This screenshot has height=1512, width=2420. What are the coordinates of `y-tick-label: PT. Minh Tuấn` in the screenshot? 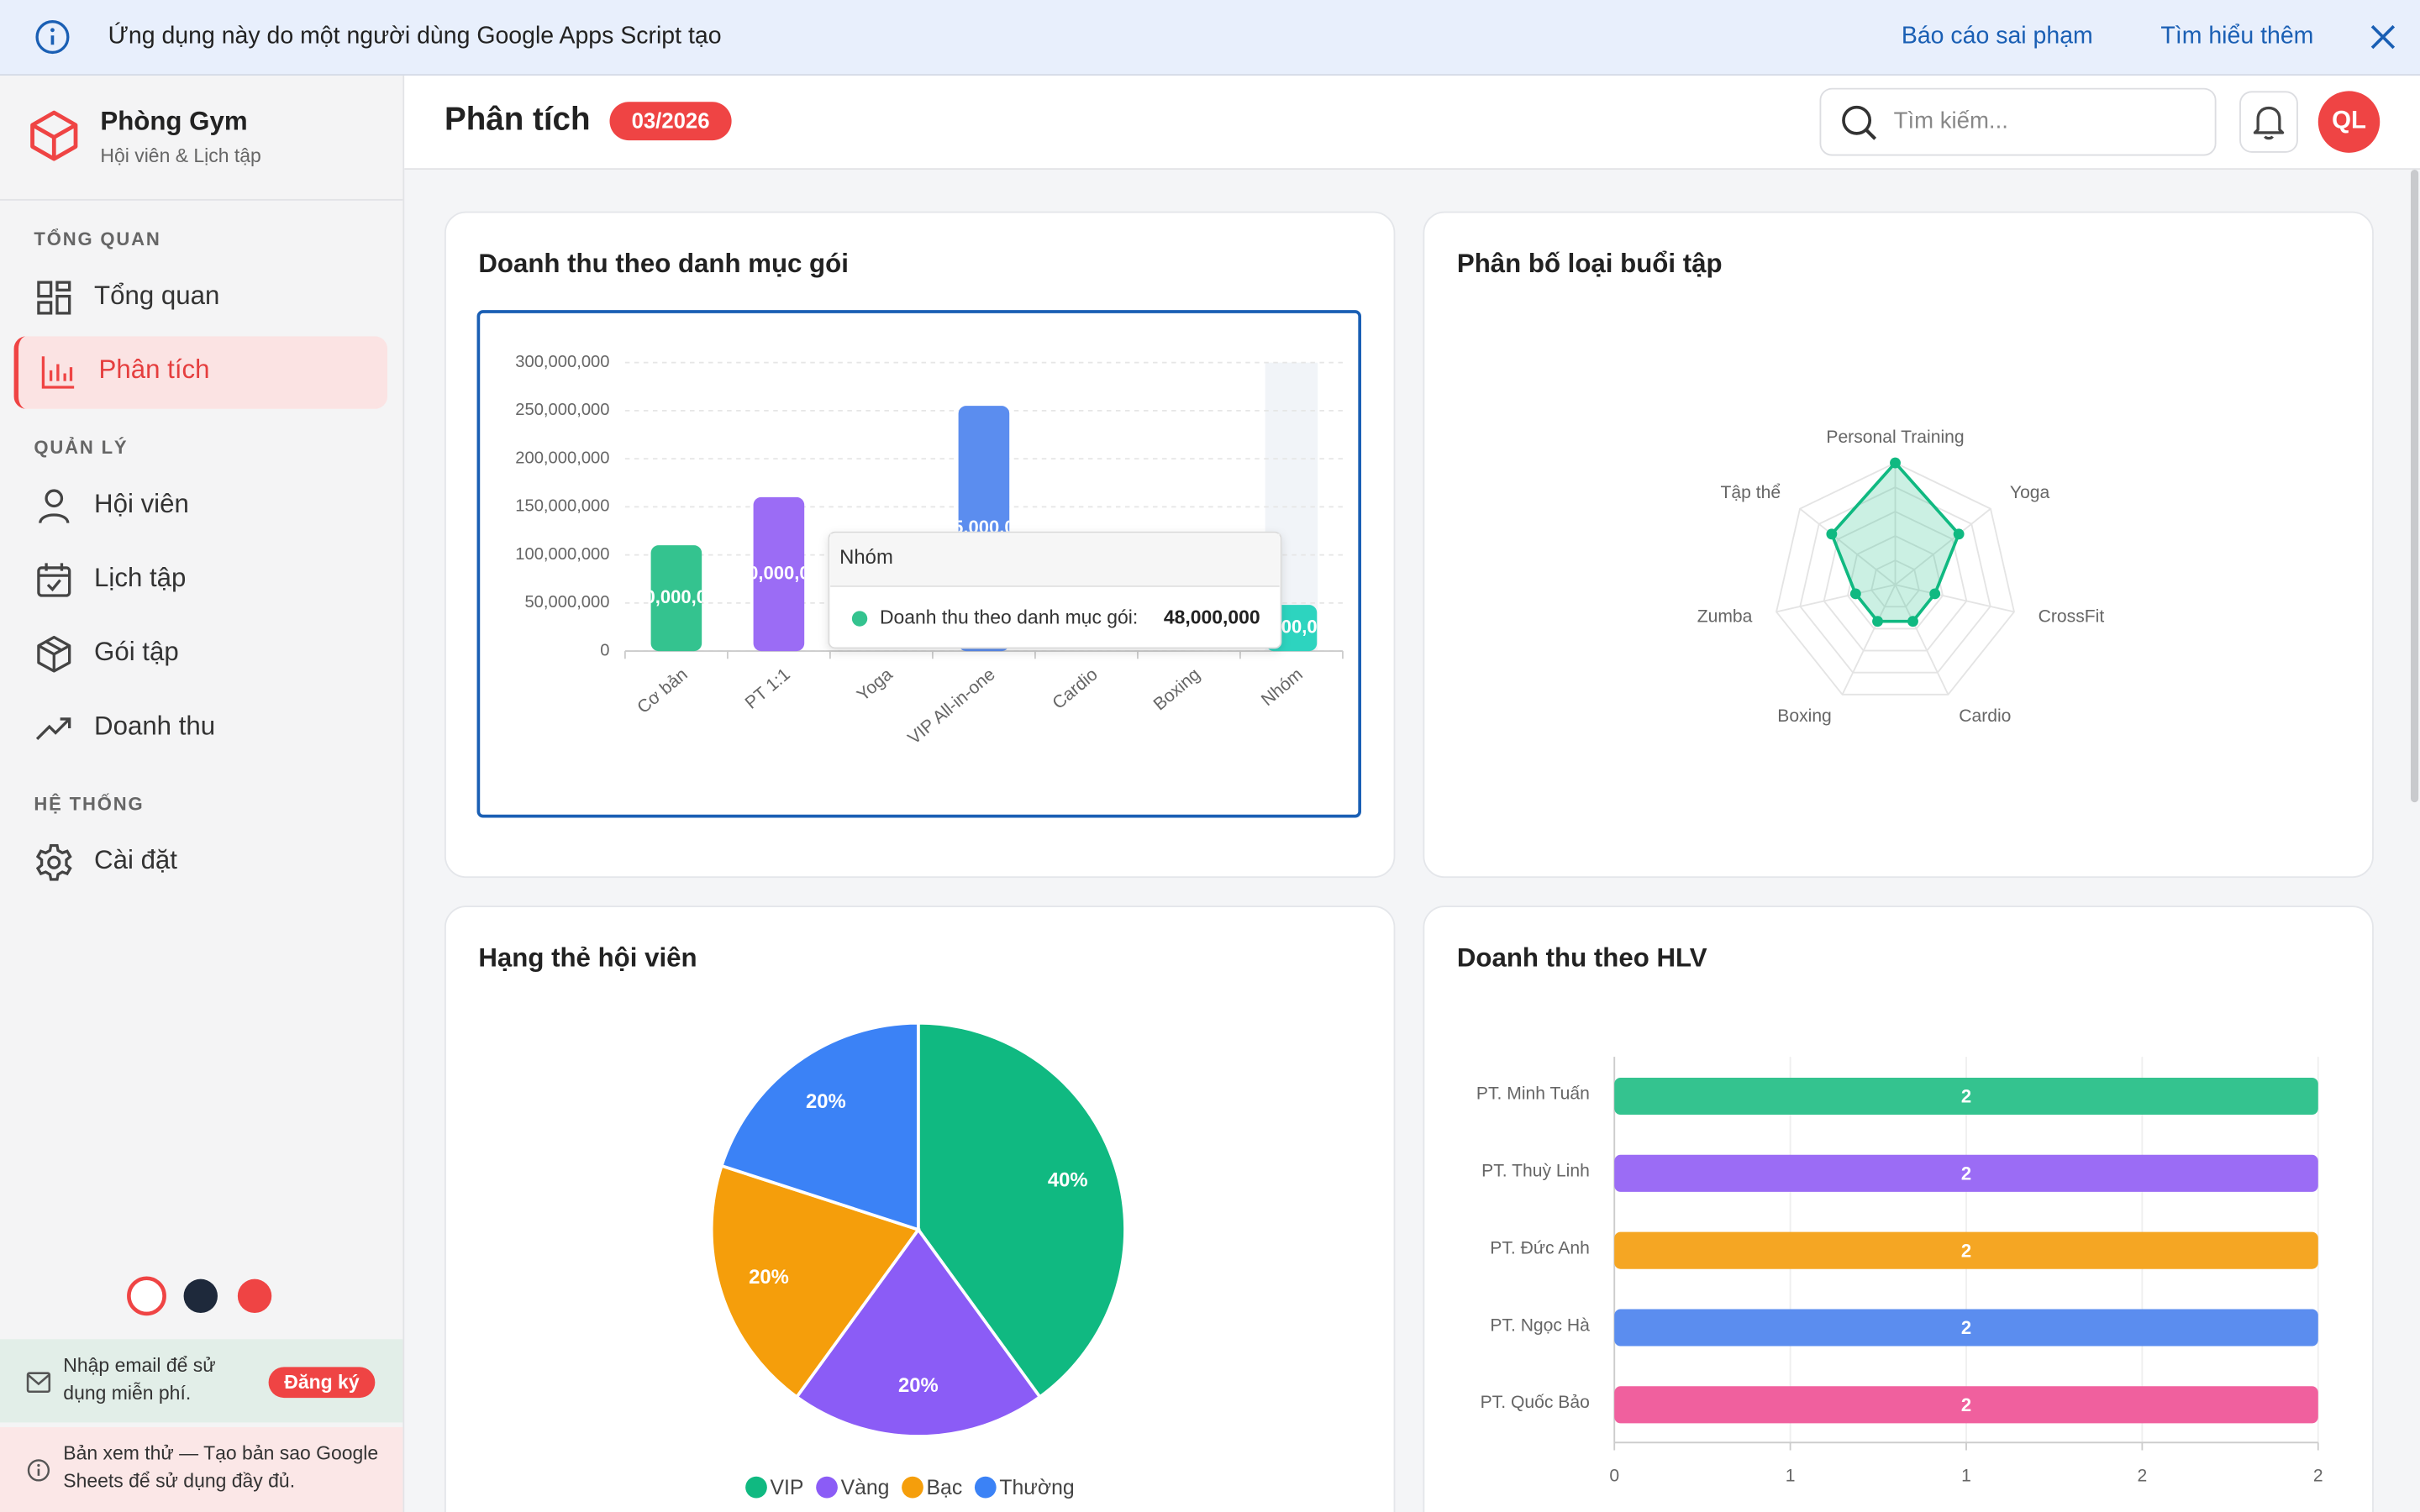 It's located at (1533, 1094).